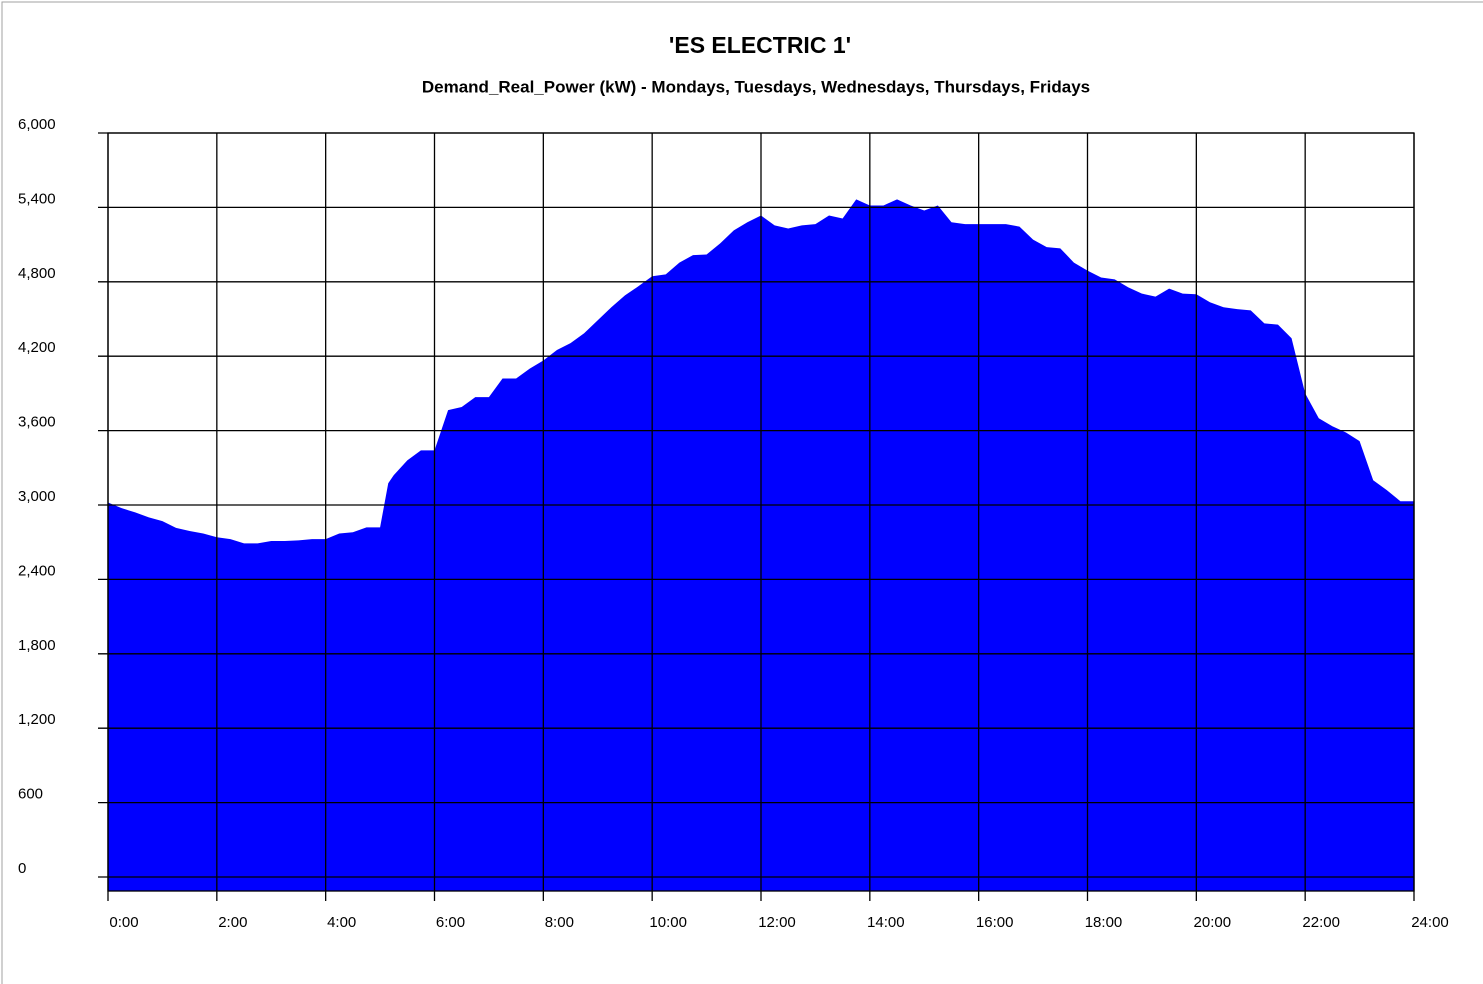 This screenshot has height=984, width=1483. Describe the element at coordinates (37, 198) in the screenshot. I see `y-tick-label: 5,400` at that location.